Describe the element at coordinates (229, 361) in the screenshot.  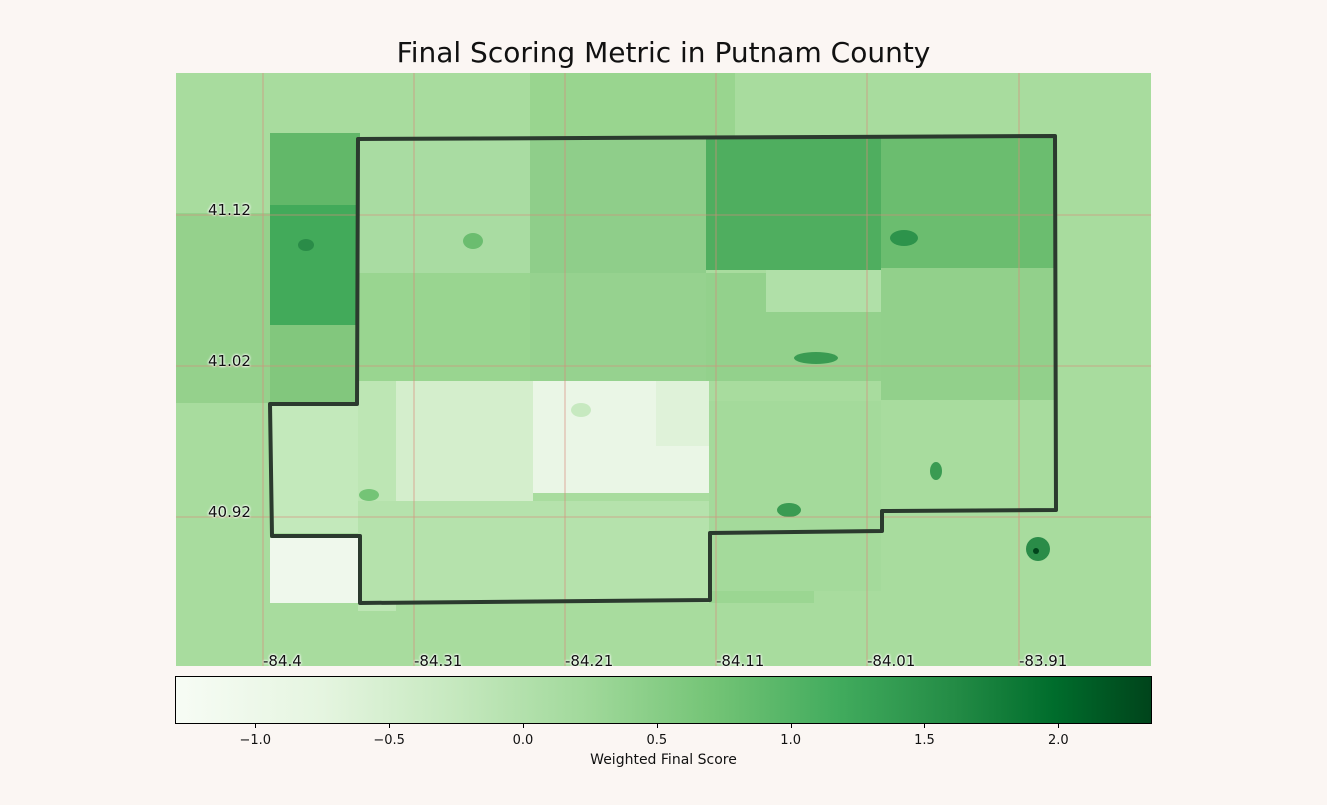
I see `lat-label: 41.02` at that location.